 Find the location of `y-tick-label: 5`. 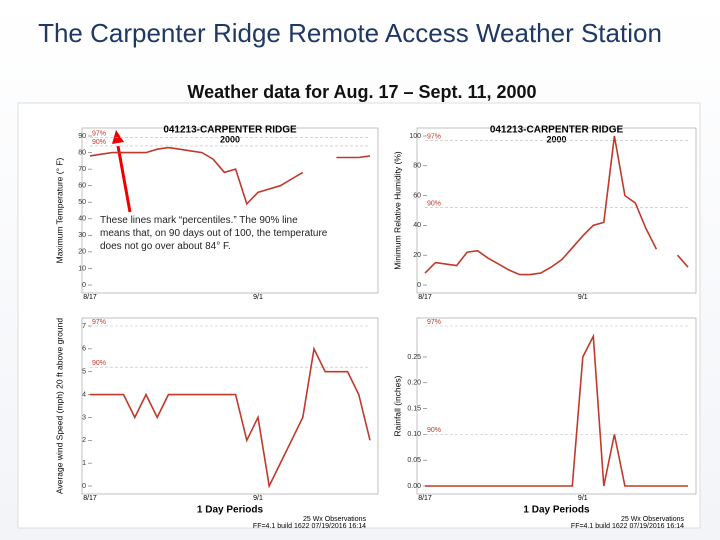

y-tick-label: 5 is located at coordinates (84, 372).